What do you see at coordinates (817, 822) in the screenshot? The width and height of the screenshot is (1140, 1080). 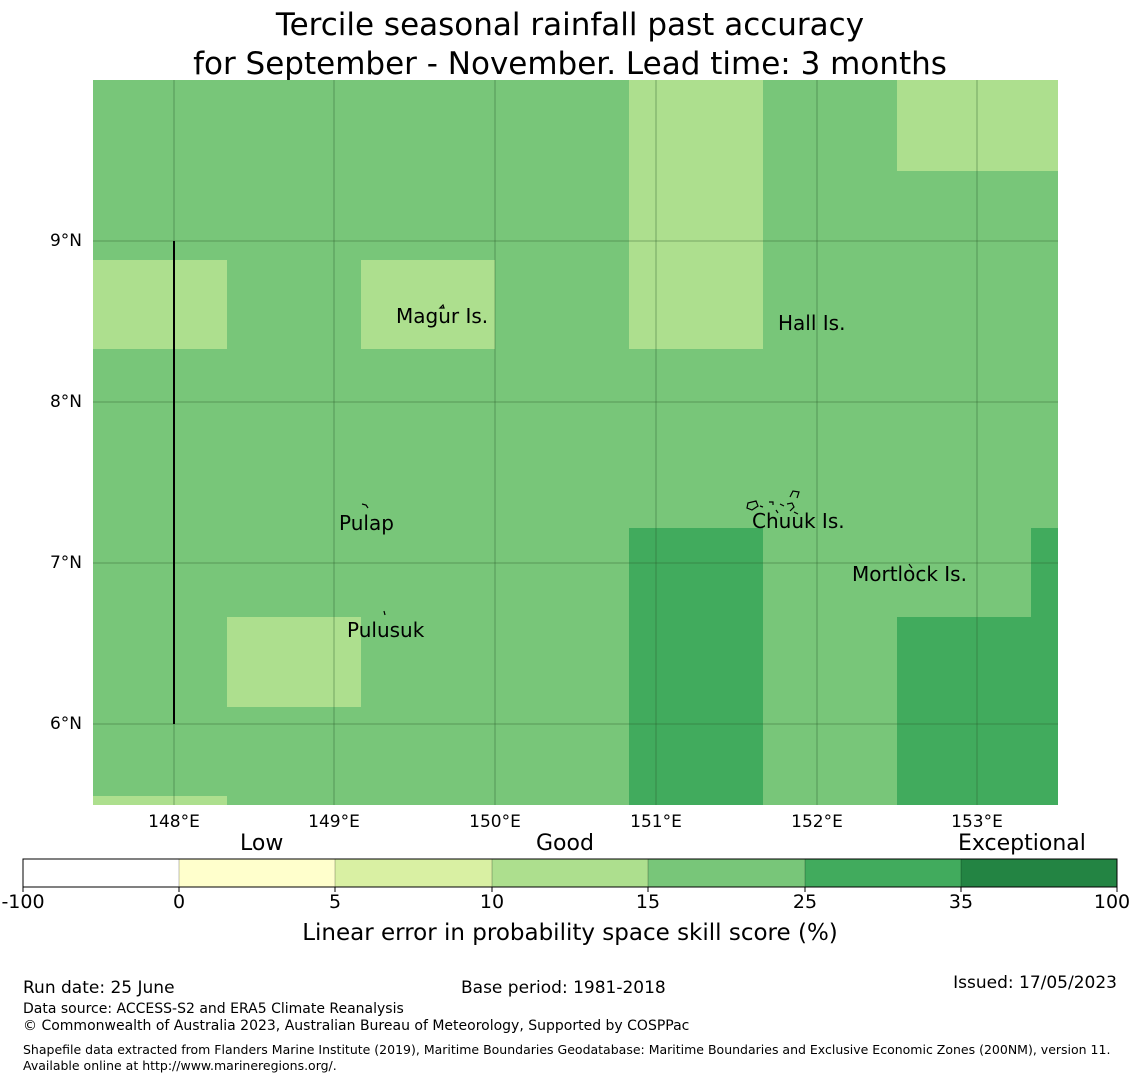 I see `lon-tick-label: 152°E` at bounding box center [817, 822].